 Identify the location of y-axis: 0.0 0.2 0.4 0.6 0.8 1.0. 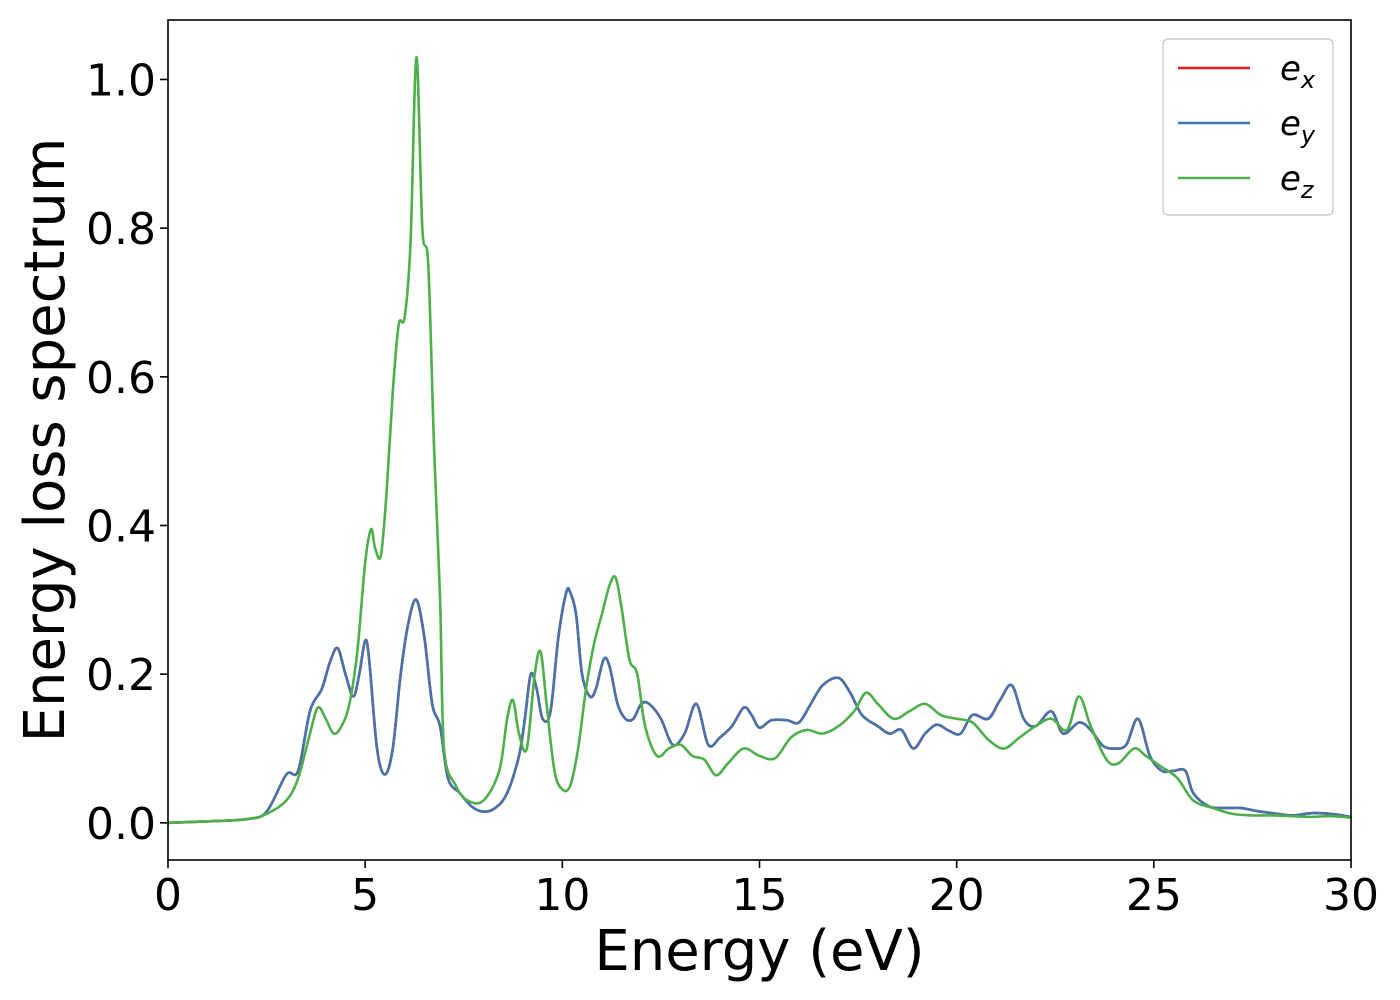
(127, 452).